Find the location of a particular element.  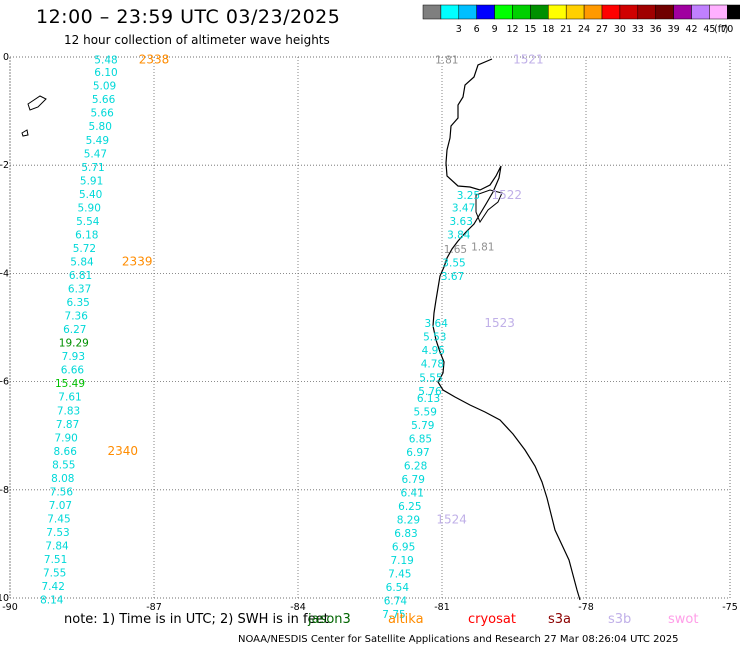

wave-height-value: 15.49 is located at coordinates (70, 384).